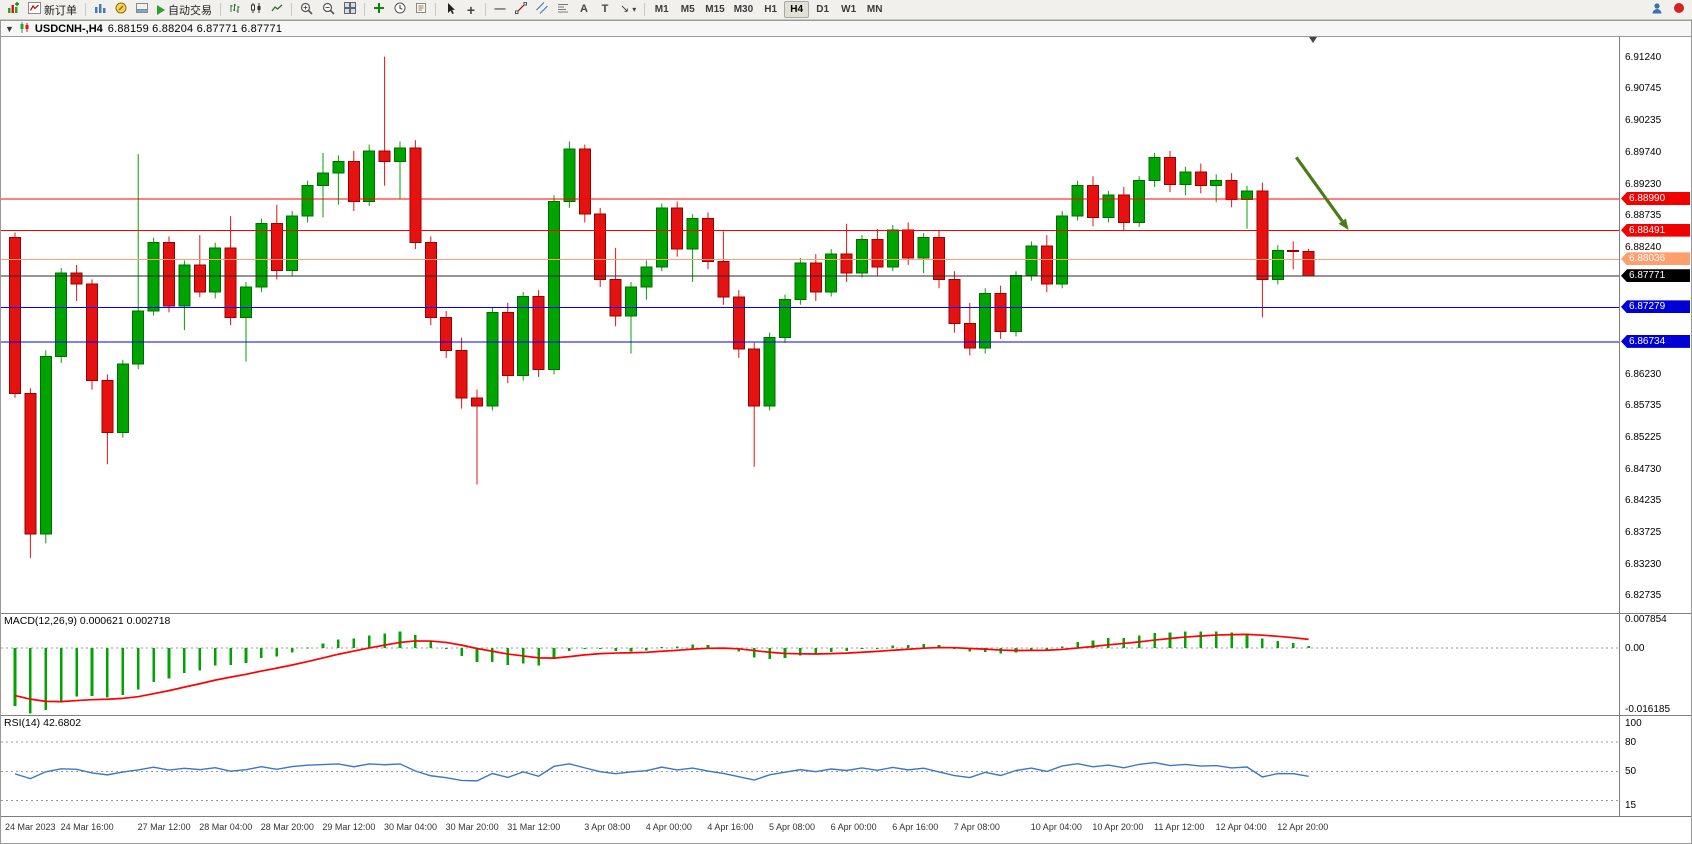 Image resolution: width=1692 pixels, height=844 pixels. Describe the element at coordinates (628, 9) in the screenshot. I see `arrows-tool-button: ↘ ▾` at that location.